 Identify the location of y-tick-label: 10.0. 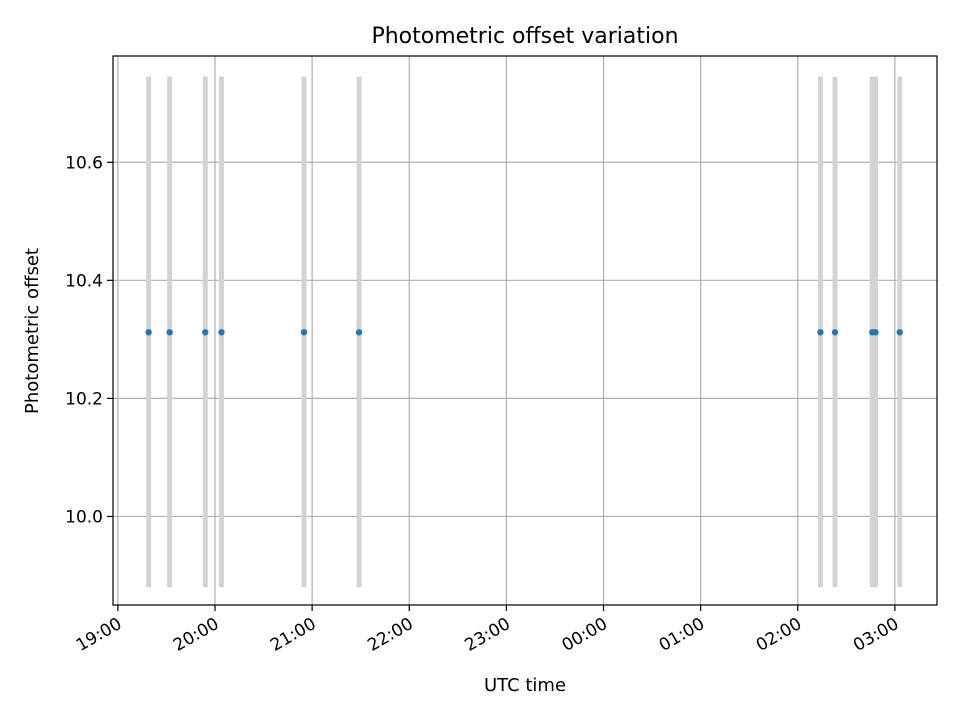
(84, 517).